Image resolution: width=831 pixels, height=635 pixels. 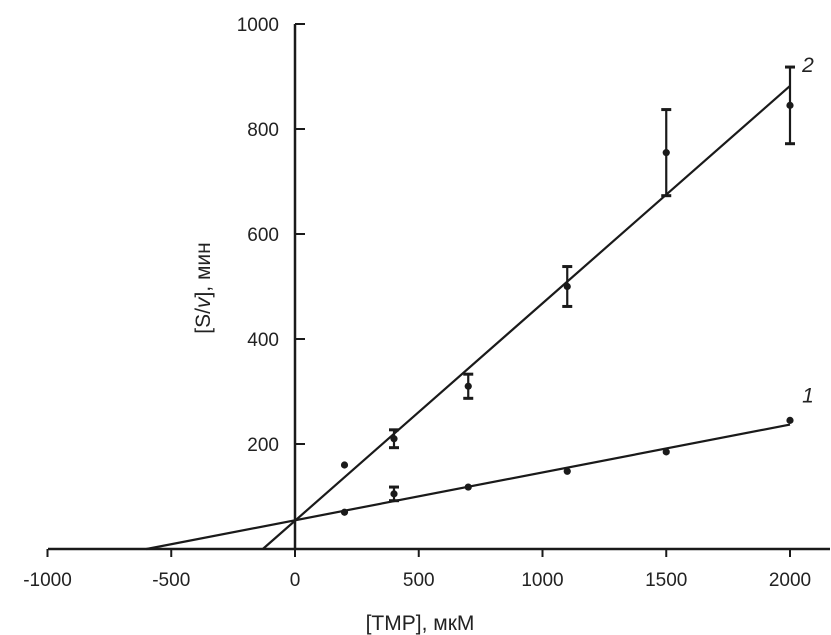 I want to click on x-tick-label: 500, so click(x=419, y=580).